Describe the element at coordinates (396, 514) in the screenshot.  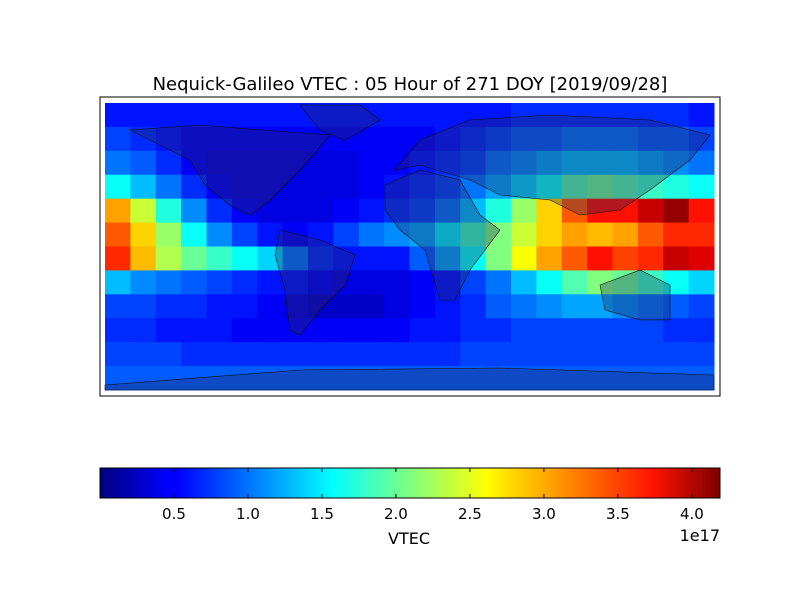
I see `colorbar-tick-label: 2.0` at that location.